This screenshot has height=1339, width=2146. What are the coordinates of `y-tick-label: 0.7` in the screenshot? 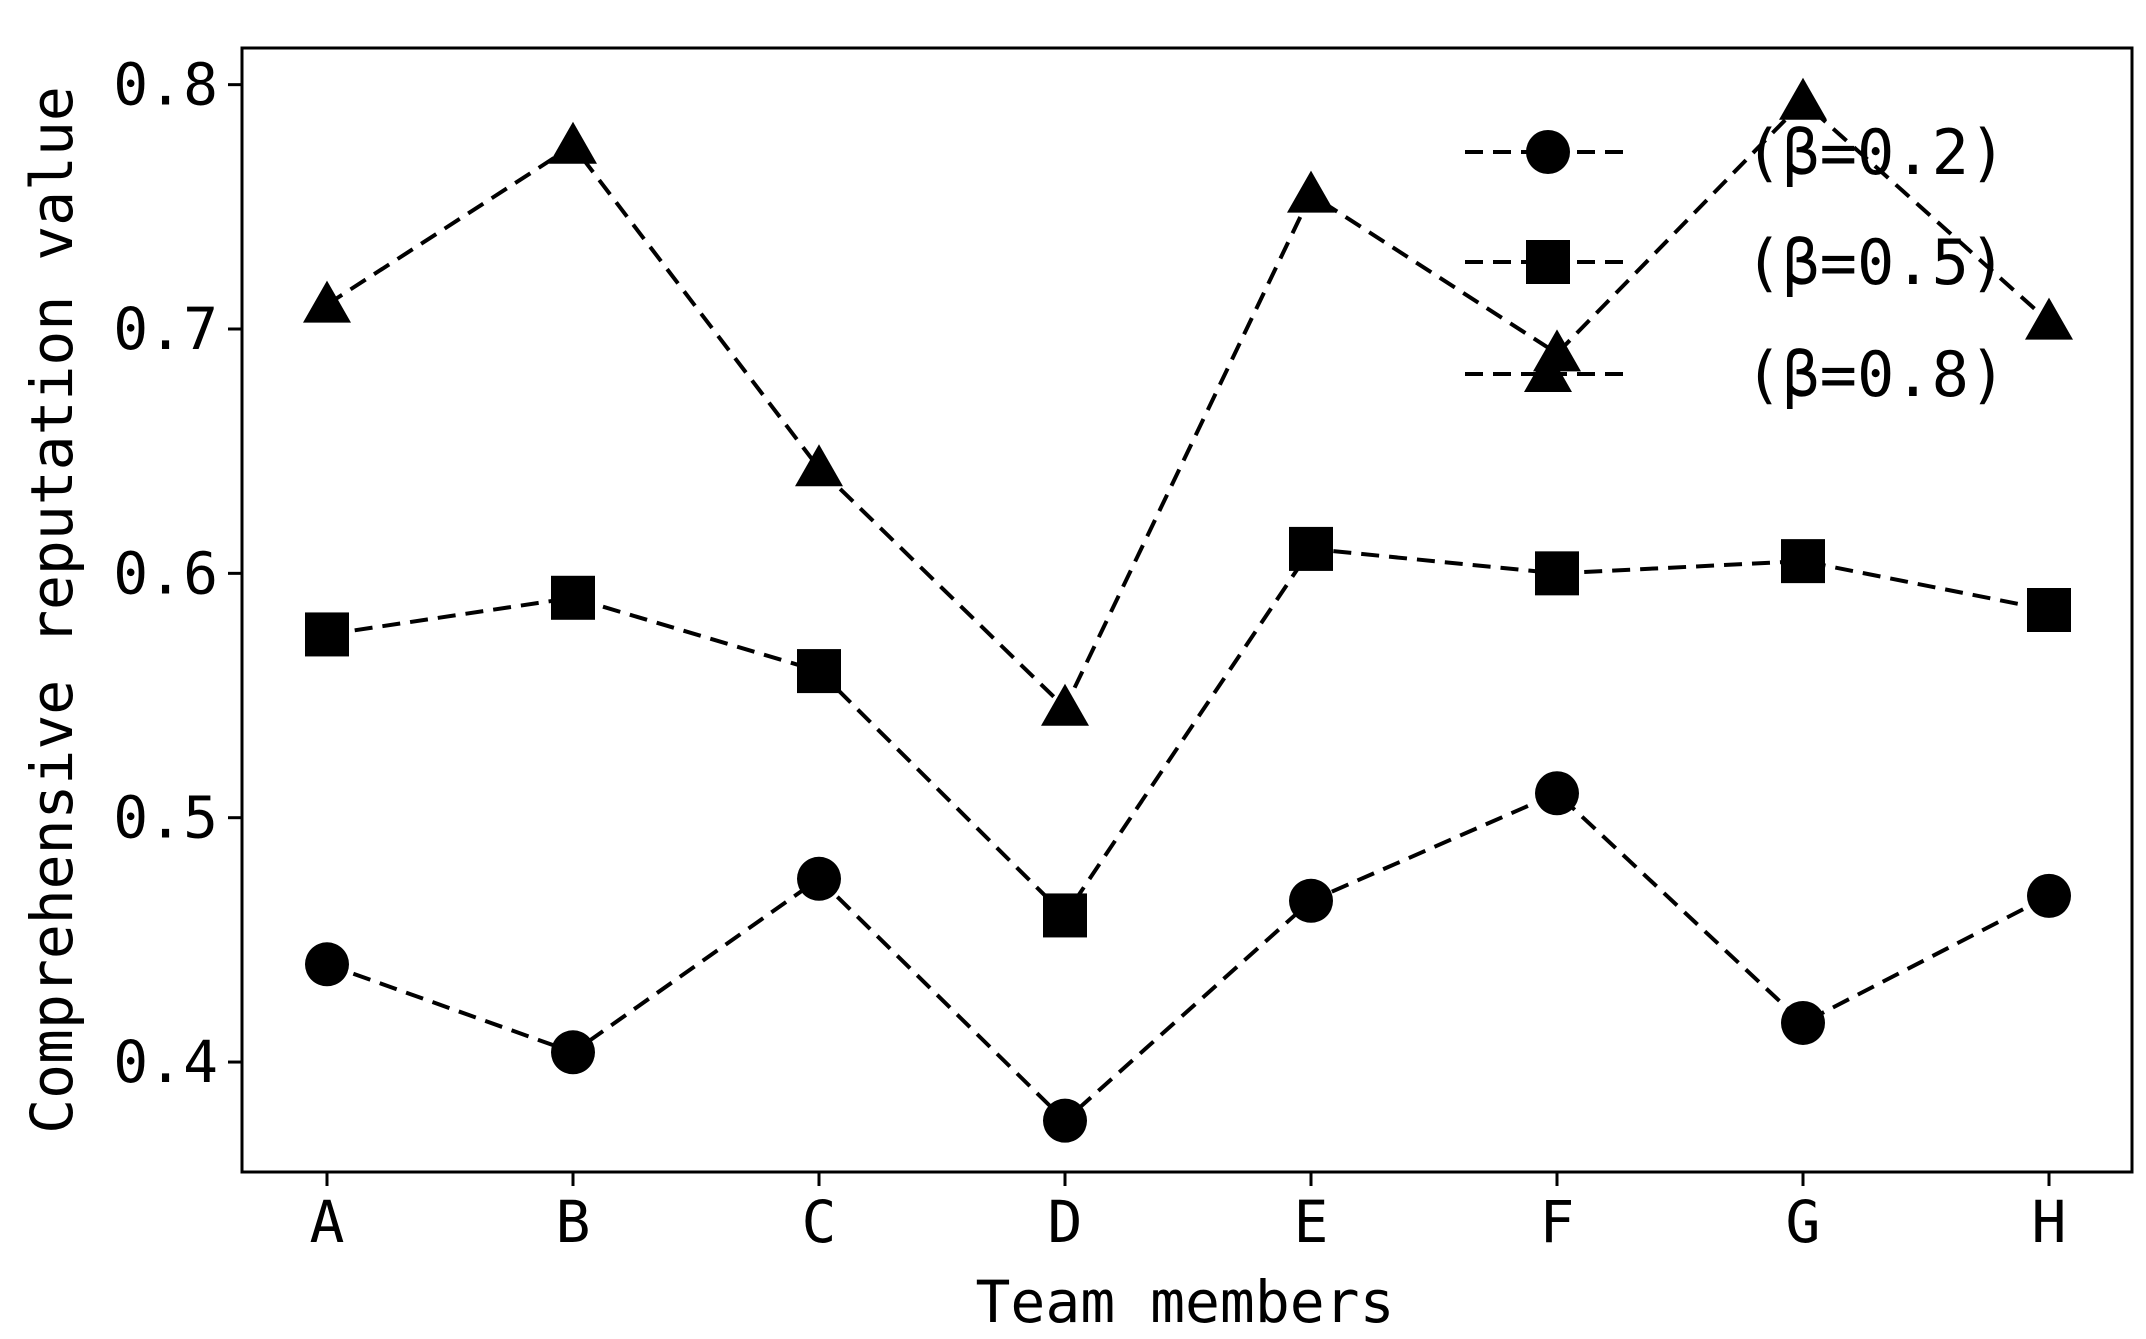 It's located at (165, 329).